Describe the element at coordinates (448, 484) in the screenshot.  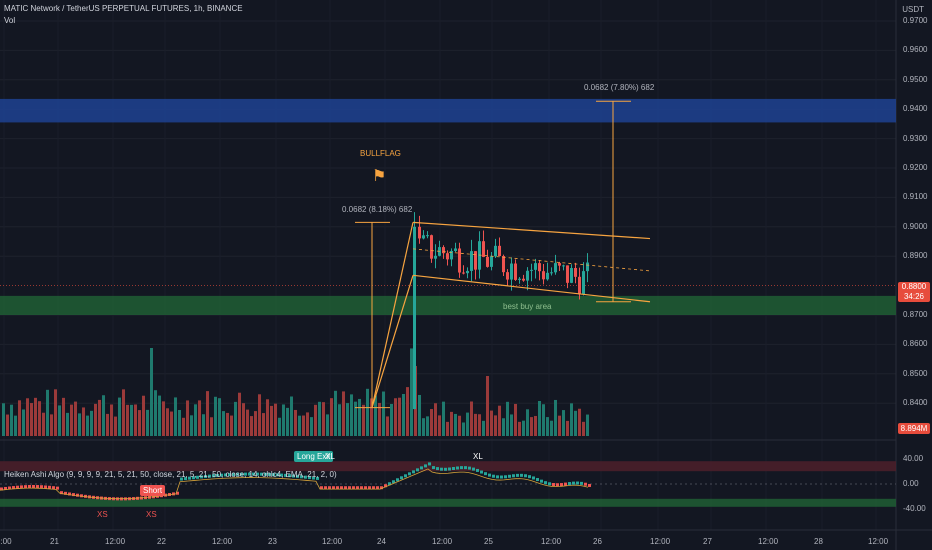
I see `oscillator-pane` at that location.